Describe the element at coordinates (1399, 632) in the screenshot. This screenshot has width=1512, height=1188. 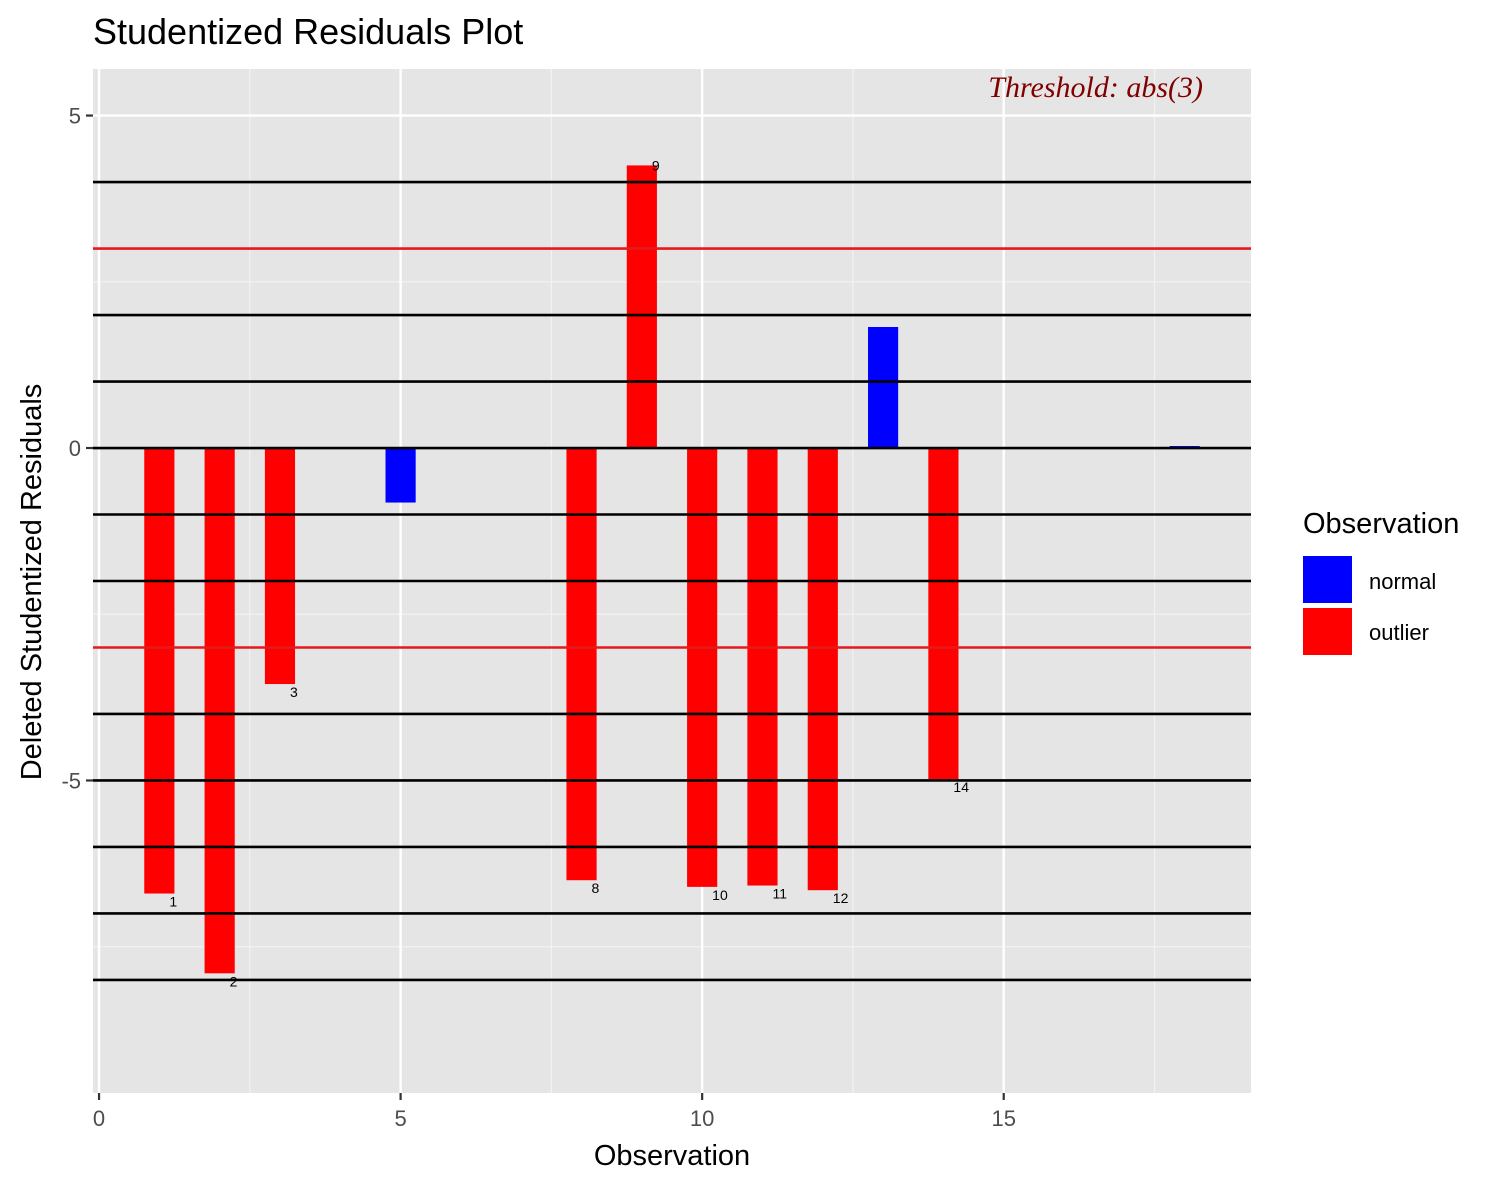
I see `legend-label-outlier: outlier` at that location.